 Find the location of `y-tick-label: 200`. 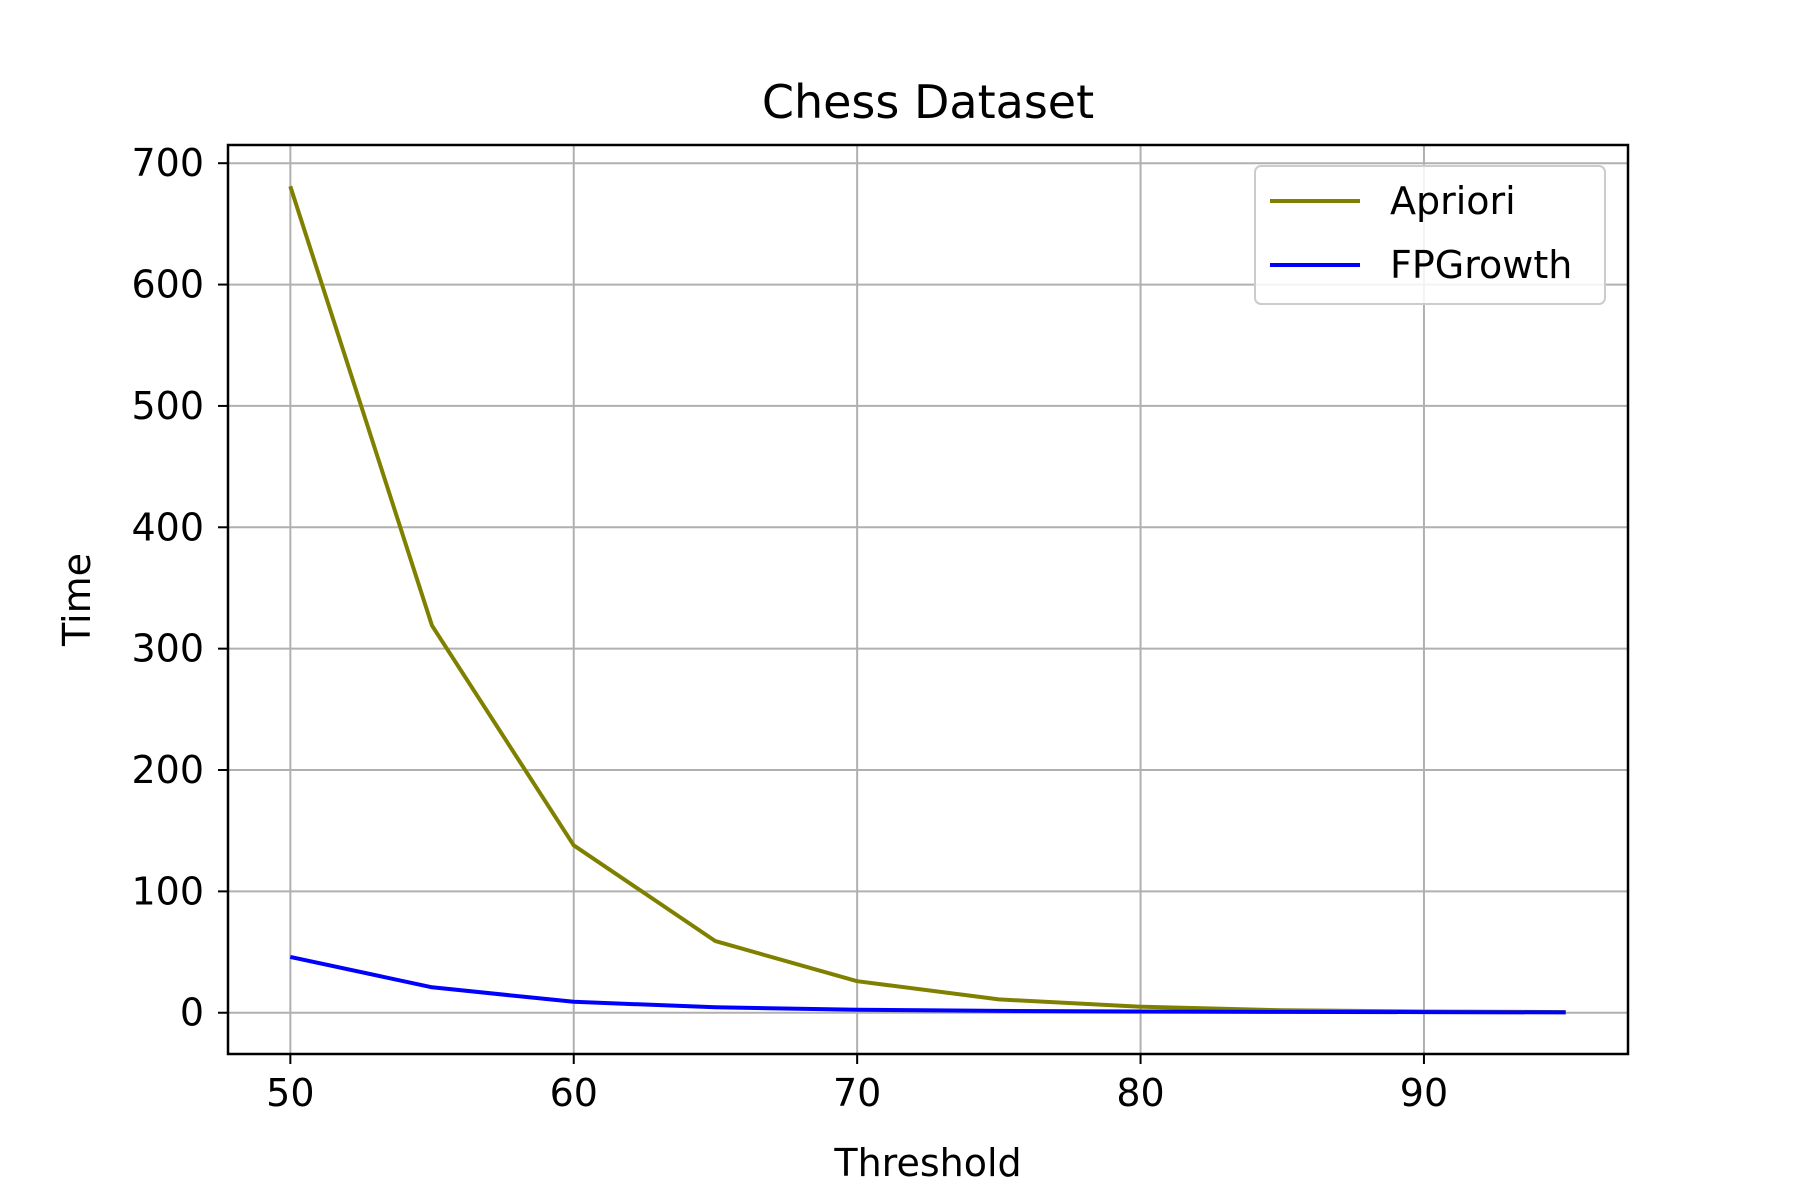

y-tick-label: 200 is located at coordinates (167, 770).